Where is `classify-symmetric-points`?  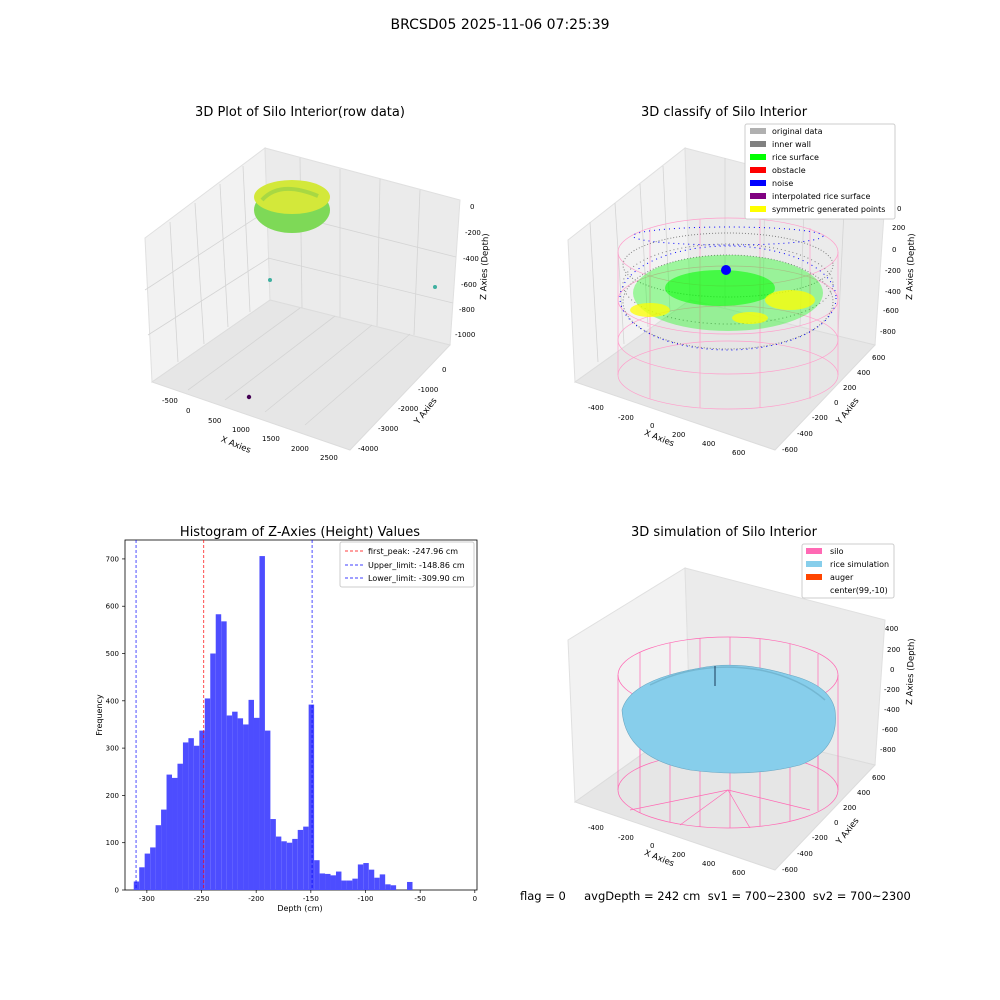
classify-symmetric-points is located at coordinates (722, 307).